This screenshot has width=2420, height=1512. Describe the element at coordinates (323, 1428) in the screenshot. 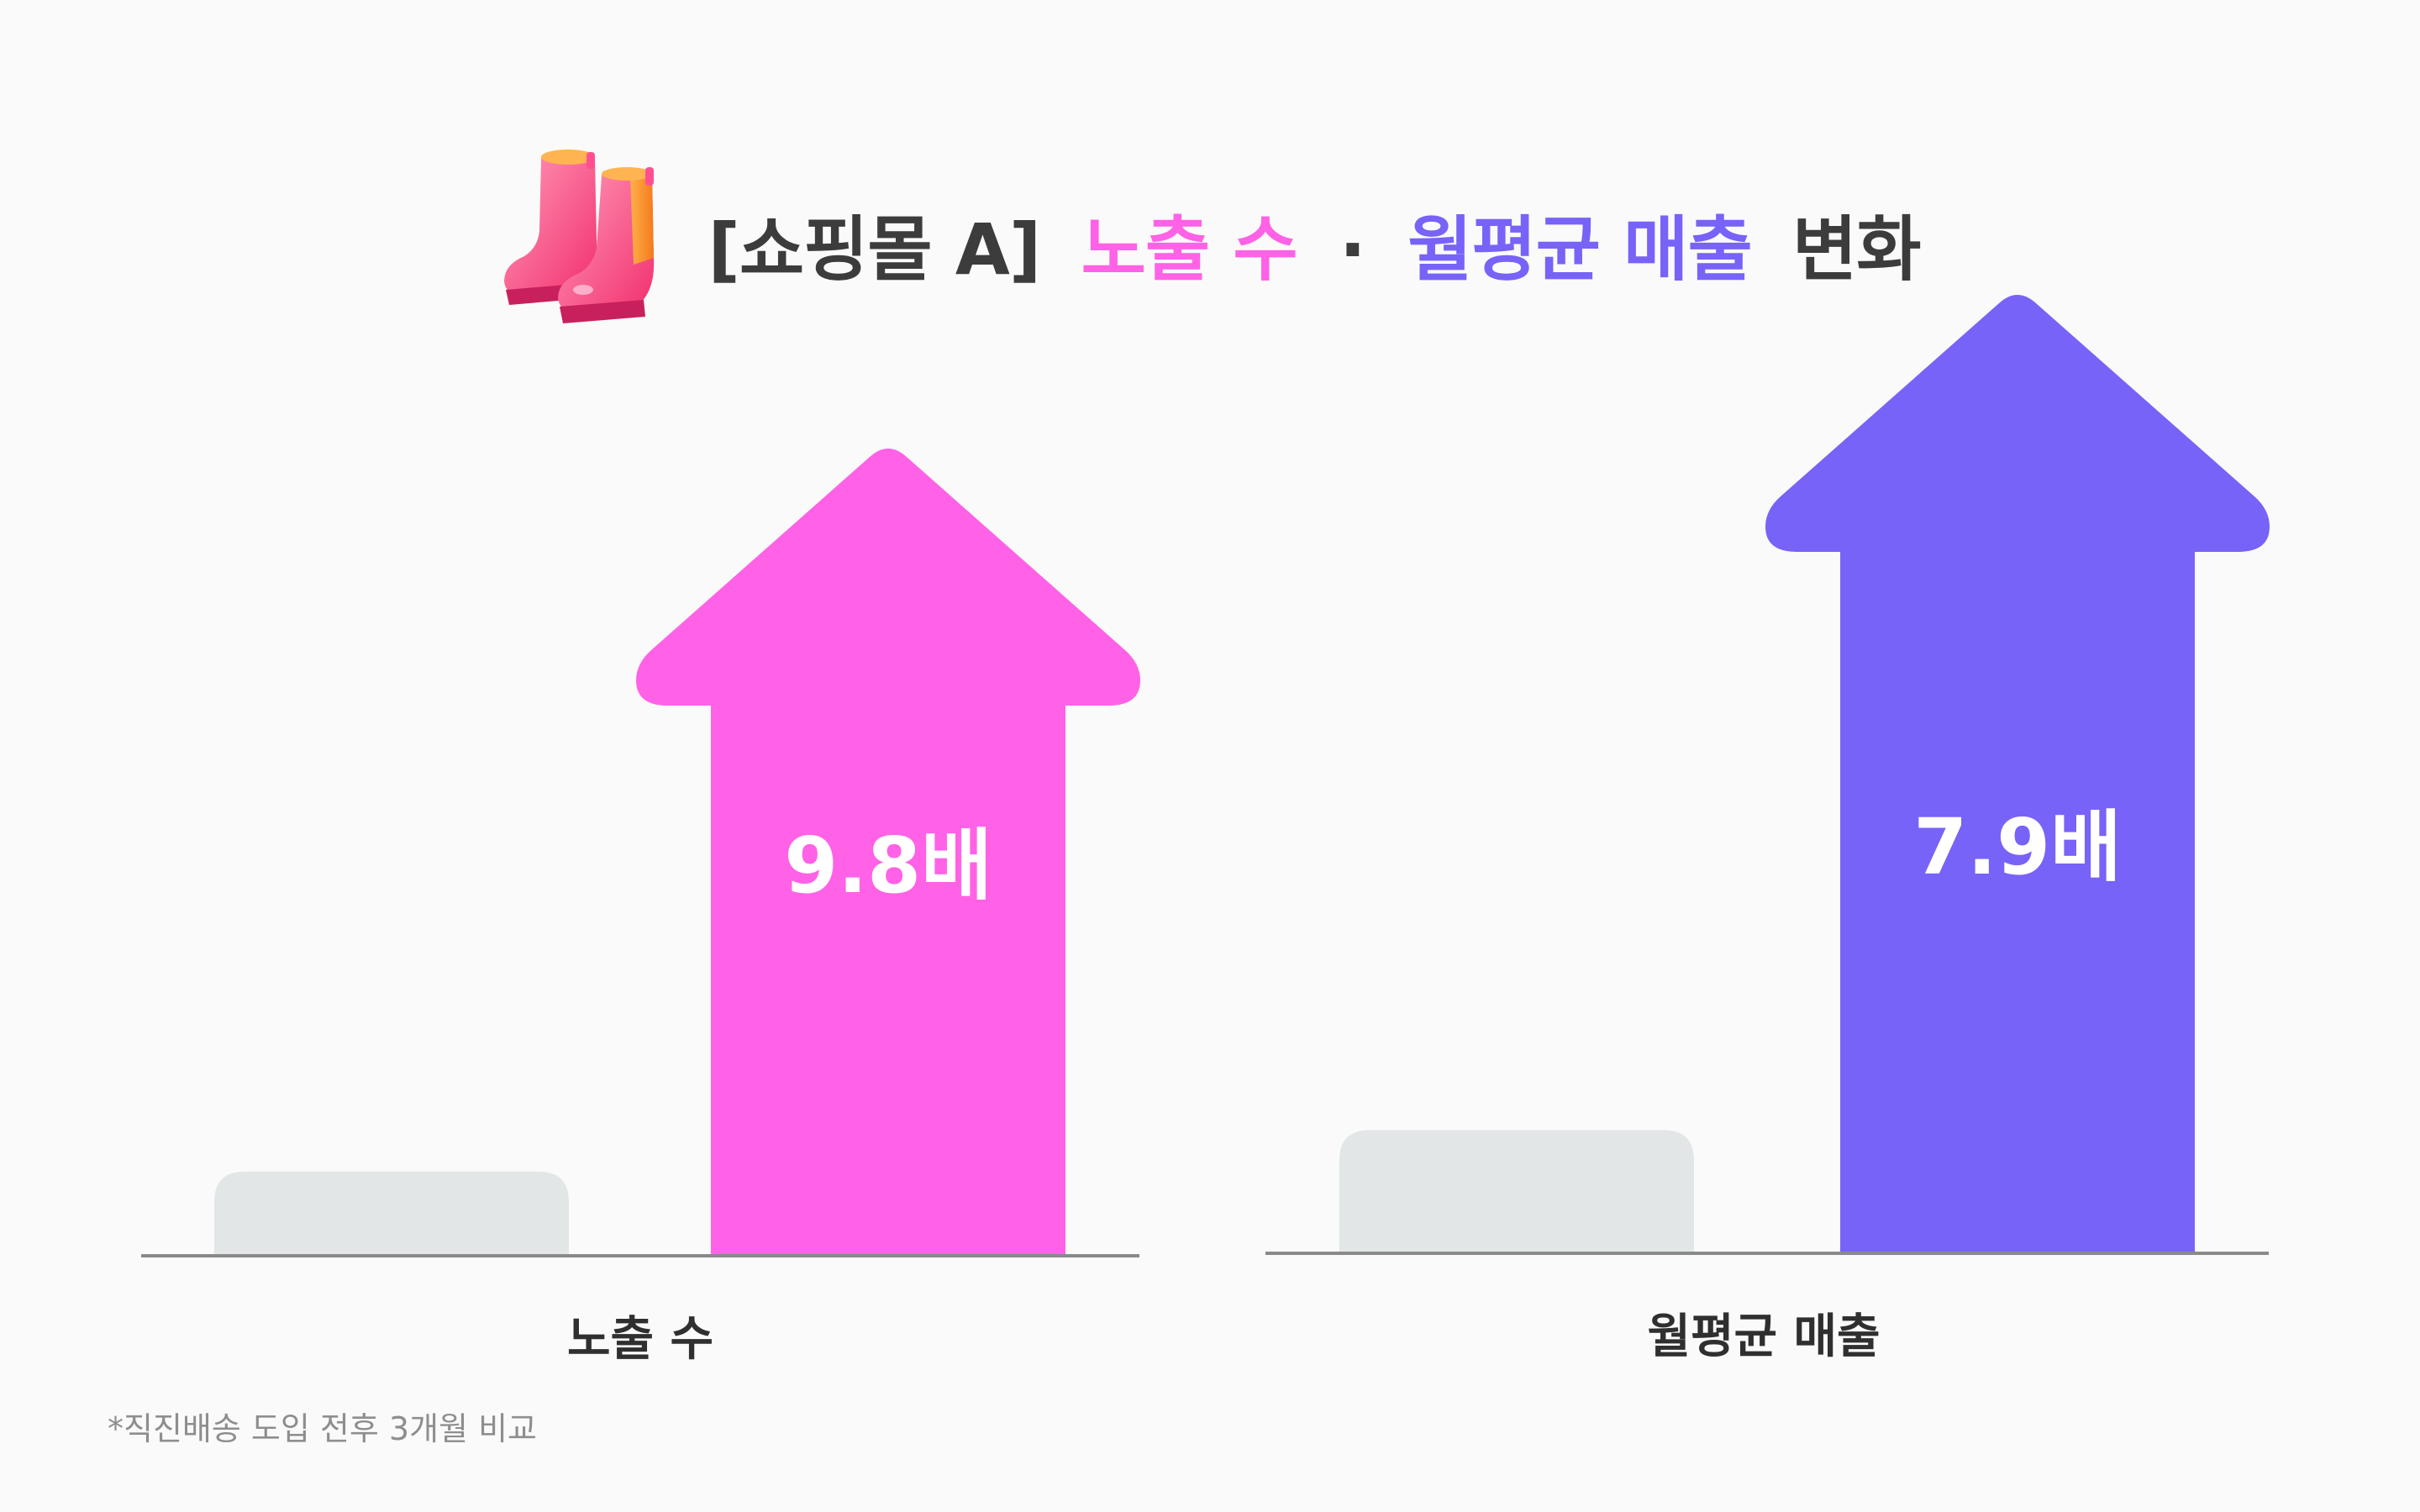

I see `footnote: *직진배송 도입 전후 3개월 비교` at that location.